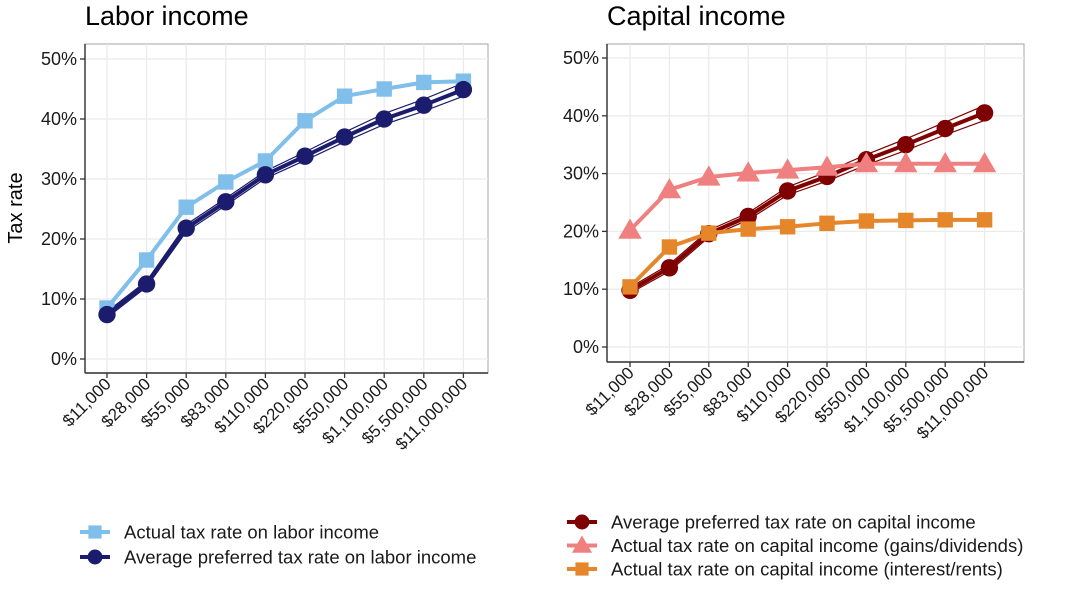 This screenshot has height=589, width=1080. Describe the element at coordinates (582, 544) in the screenshot. I see `legend-marker-triangle` at that location.